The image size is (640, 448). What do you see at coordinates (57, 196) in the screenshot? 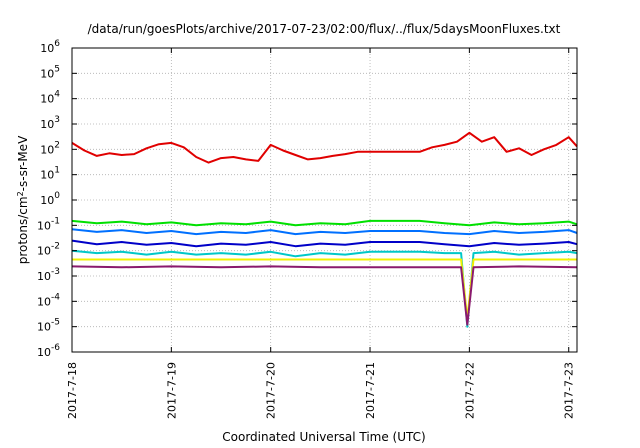
I see `y-tick-exponent: 0` at bounding box center [57, 196].